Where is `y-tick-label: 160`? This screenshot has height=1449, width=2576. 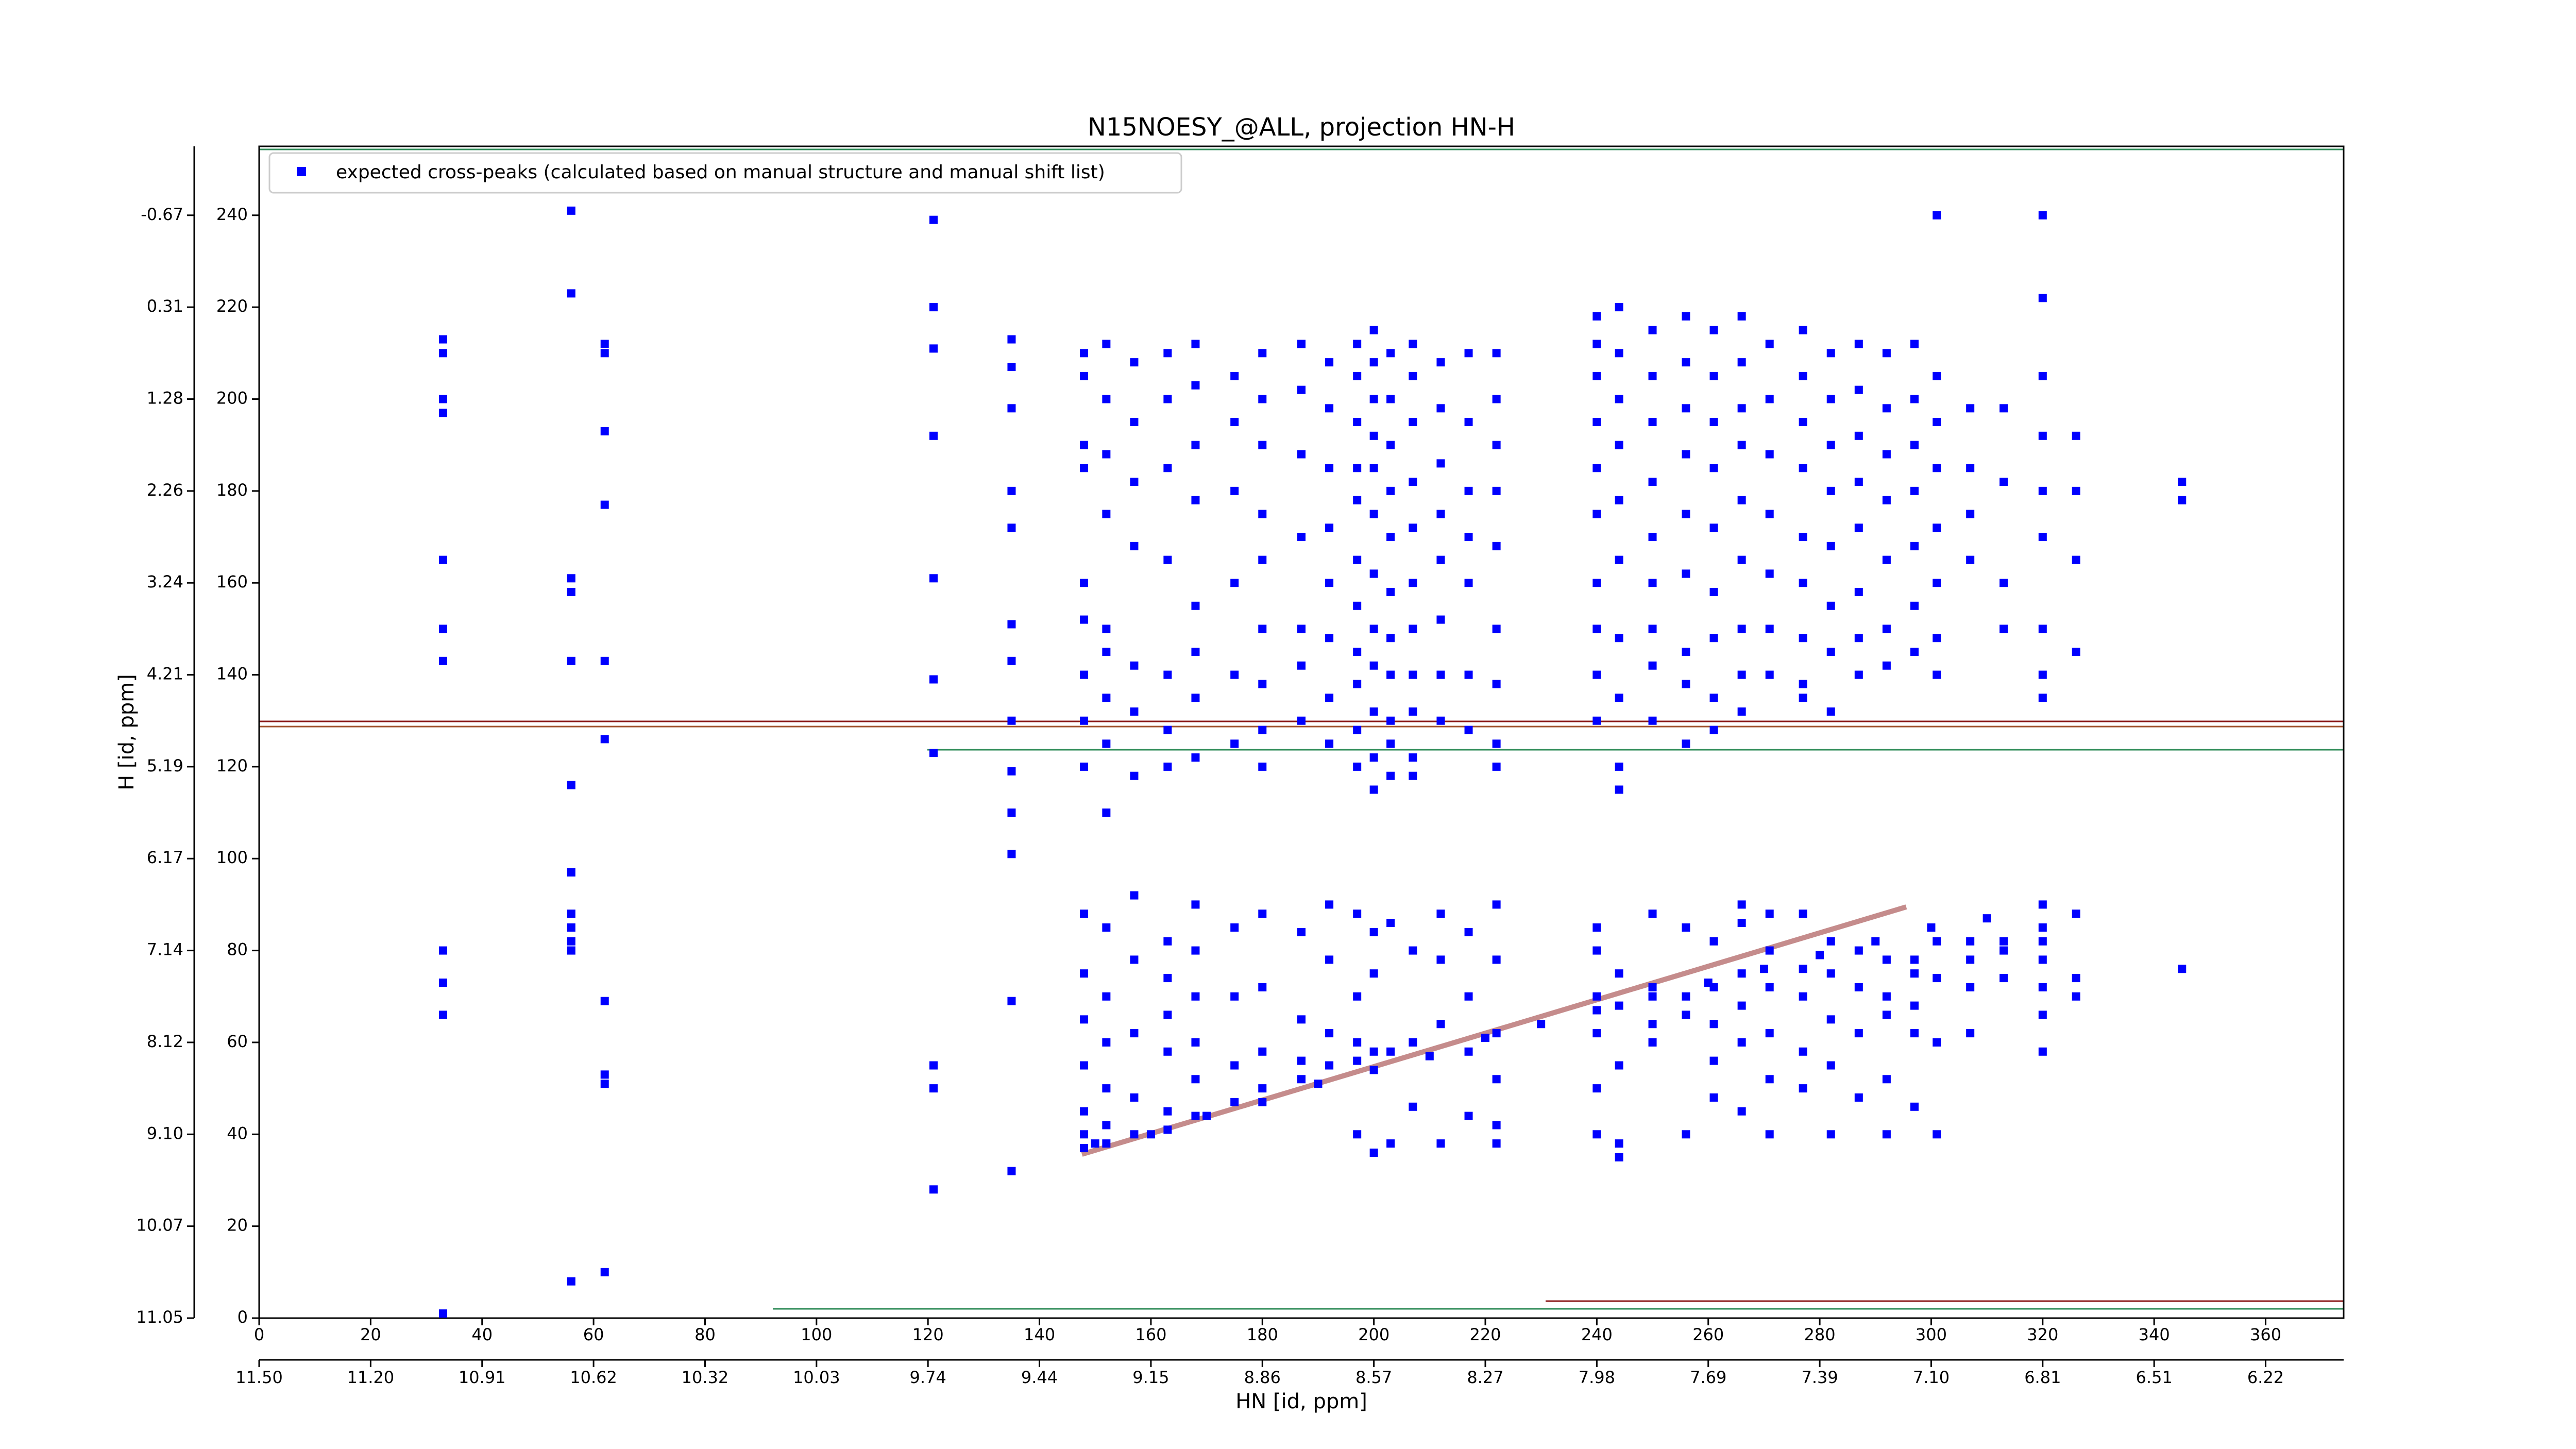 y-tick-label: 160 is located at coordinates (232, 582).